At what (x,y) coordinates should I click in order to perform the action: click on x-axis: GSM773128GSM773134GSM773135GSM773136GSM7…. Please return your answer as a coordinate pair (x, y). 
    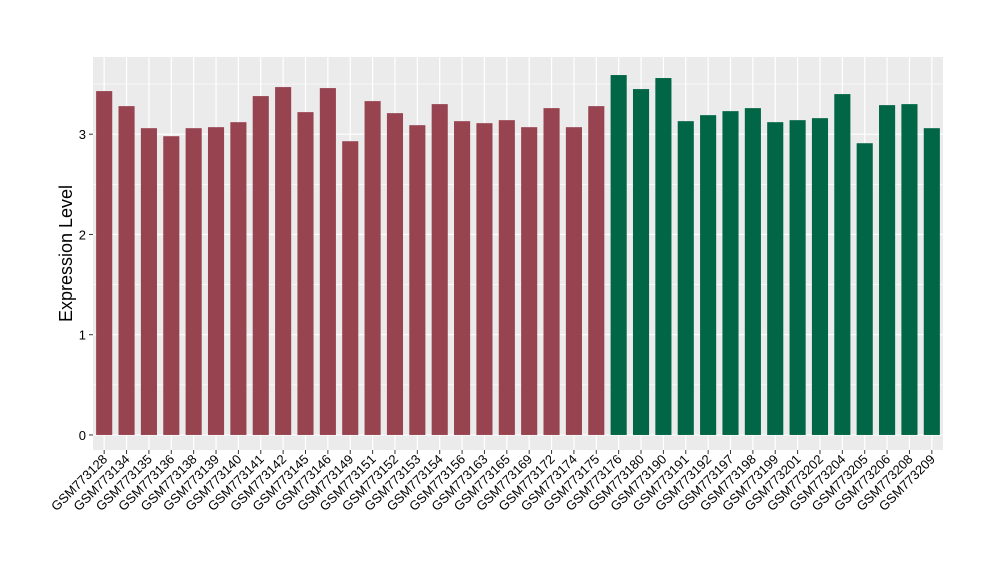
    Looking at the image, I should click on (493, 482).